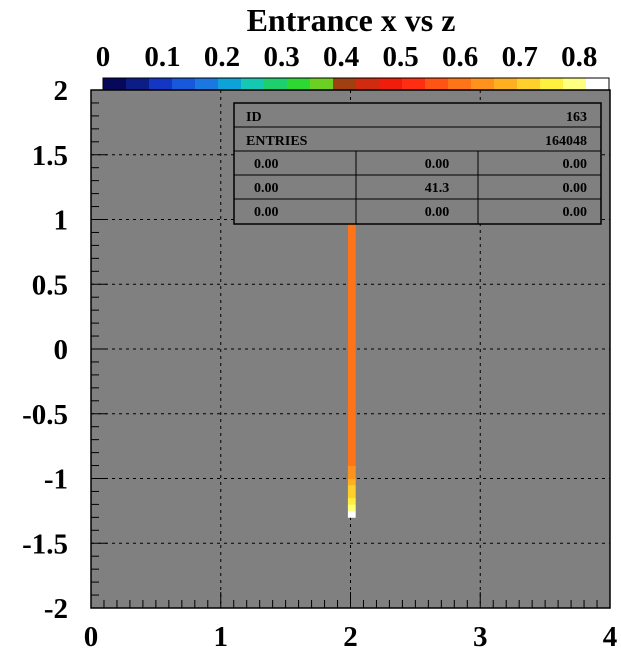 This screenshot has height=656, width=621. I want to click on chart-title: Entrance x vs z, so click(351, 20).